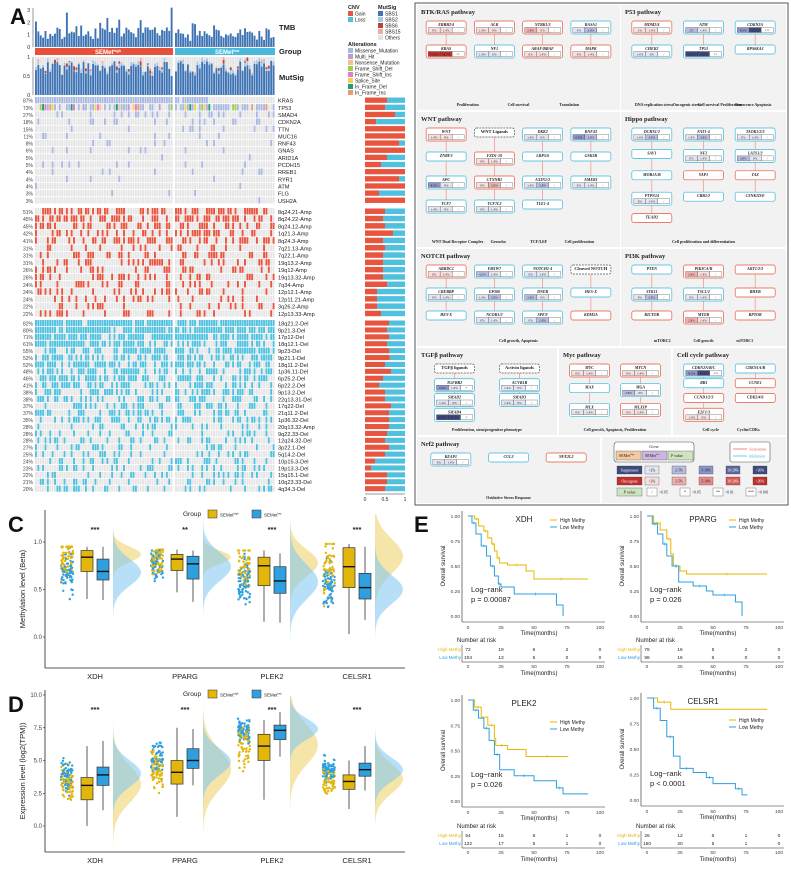 This screenshot has height=873, width=791. What do you see at coordinates (28, 264) in the screenshot?
I see `row-percent: 31%` at bounding box center [28, 264].